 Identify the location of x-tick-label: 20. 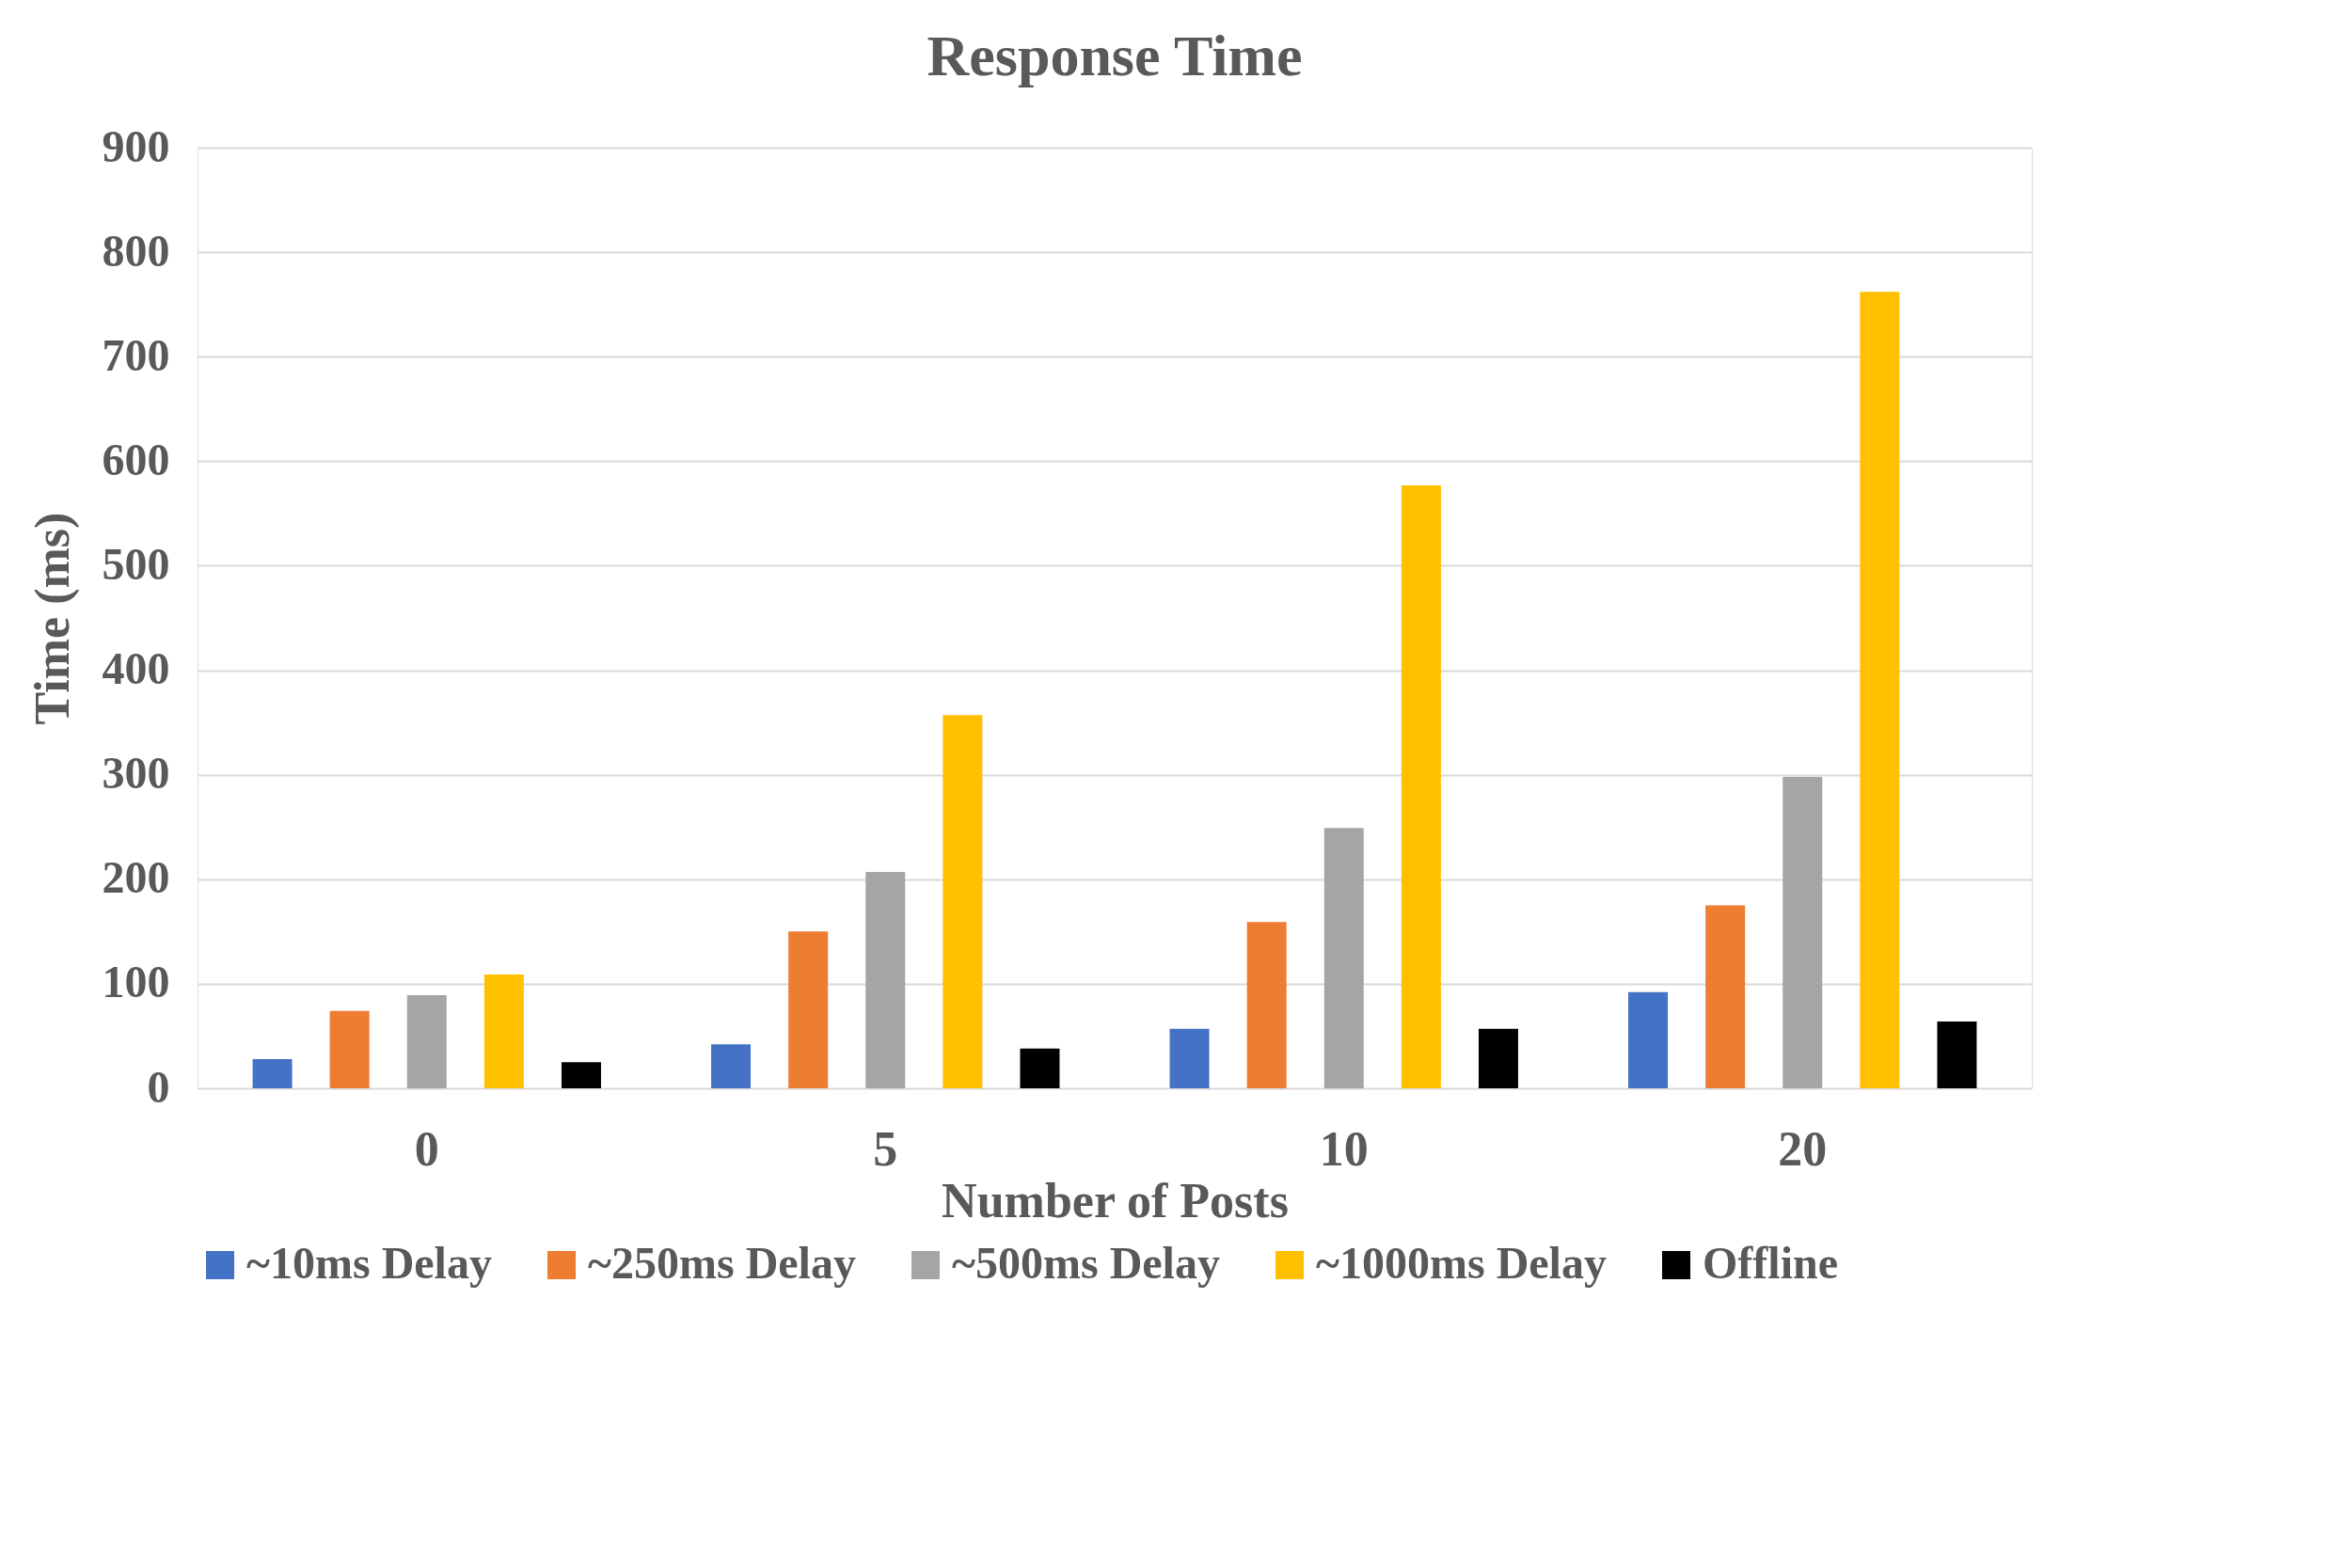
(1803, 1148).